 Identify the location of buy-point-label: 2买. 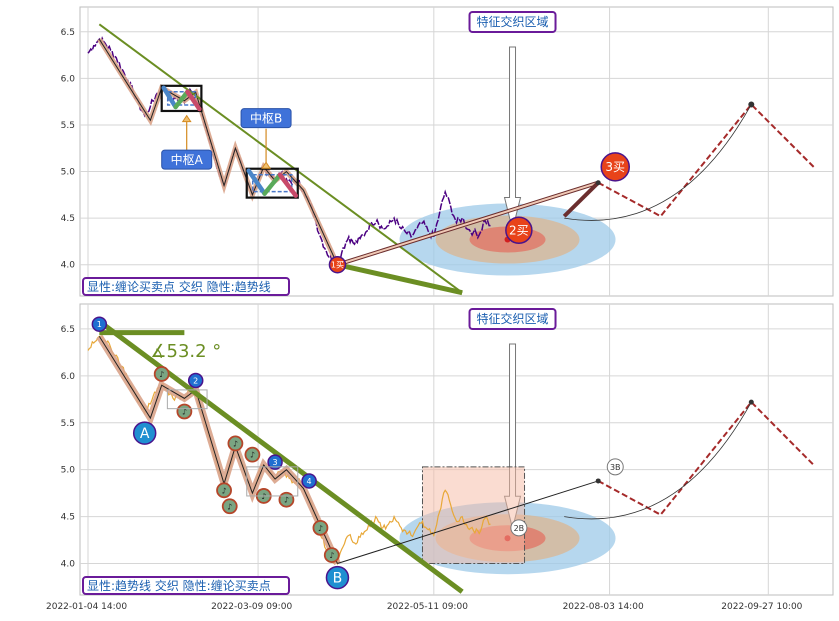
(519, 231).